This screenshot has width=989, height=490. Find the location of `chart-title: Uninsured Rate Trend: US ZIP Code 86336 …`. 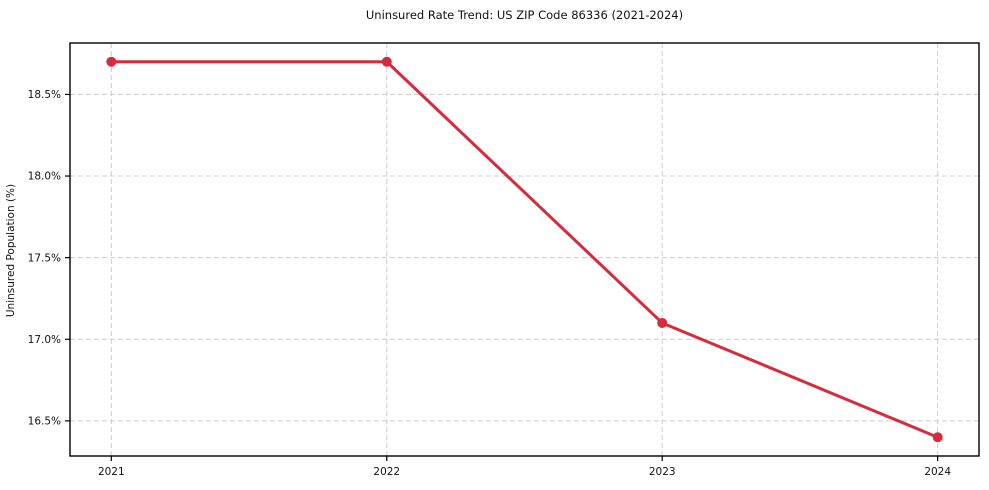

chart-title: Uninsured Rate Trend: US ZIP Code 86336 … is located at coordinates (524, 15).